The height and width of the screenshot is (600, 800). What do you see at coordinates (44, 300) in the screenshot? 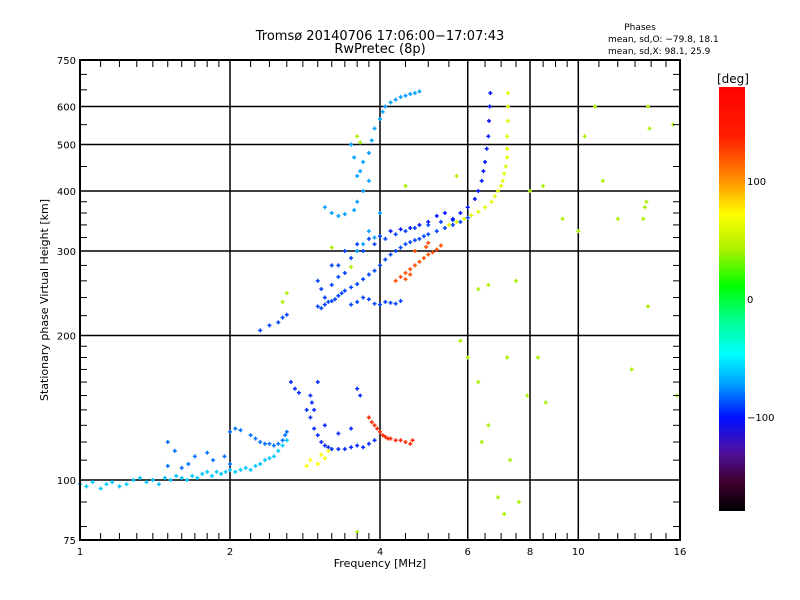
I see `y-axis-label: Stationary phase Virtual Height [km]` at bounding box center [44, 300].